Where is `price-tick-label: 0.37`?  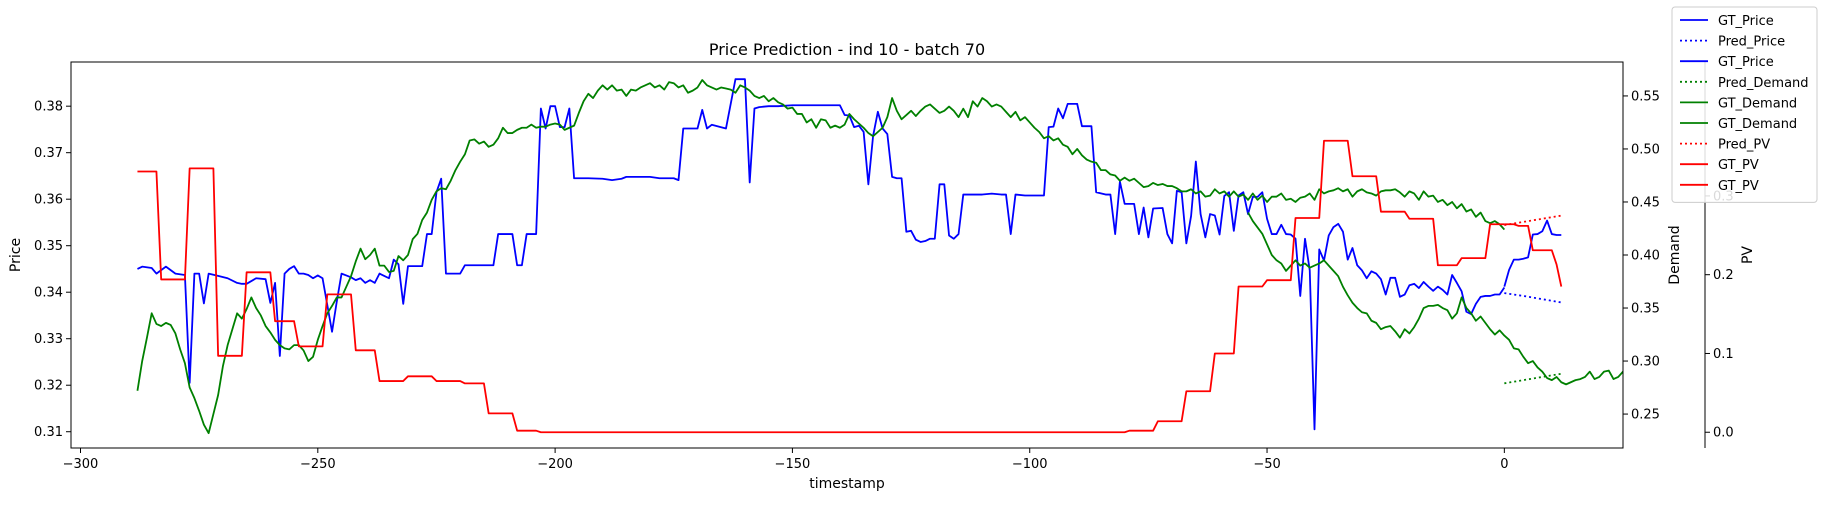
price-tick-label: 0.37 is located at coordinates (48, 153).